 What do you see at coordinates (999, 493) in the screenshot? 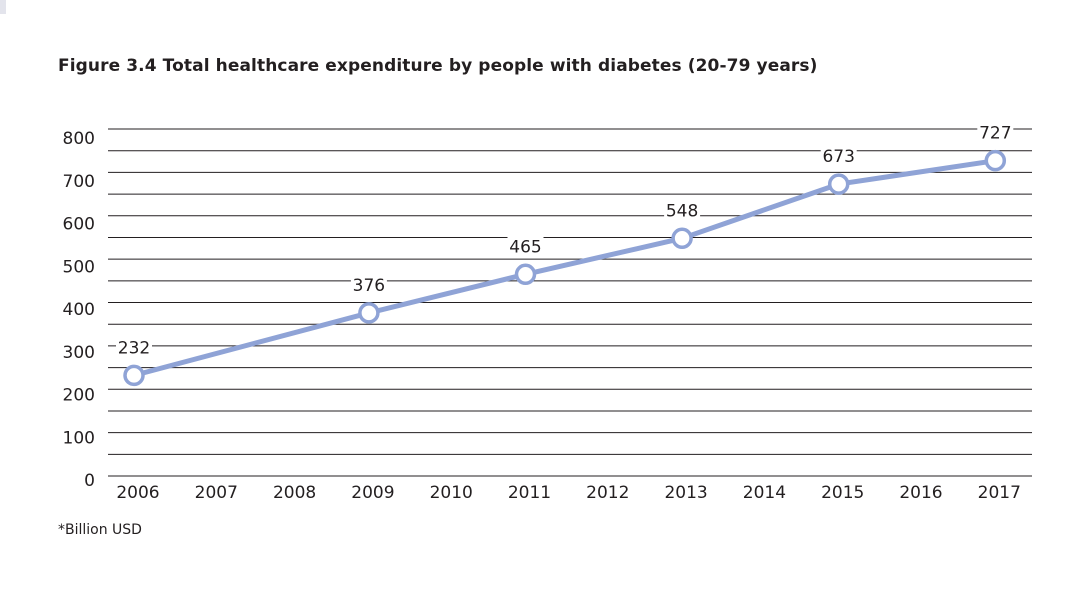
I see `x-tick-label: 2017` at bounding box center [999, 493].